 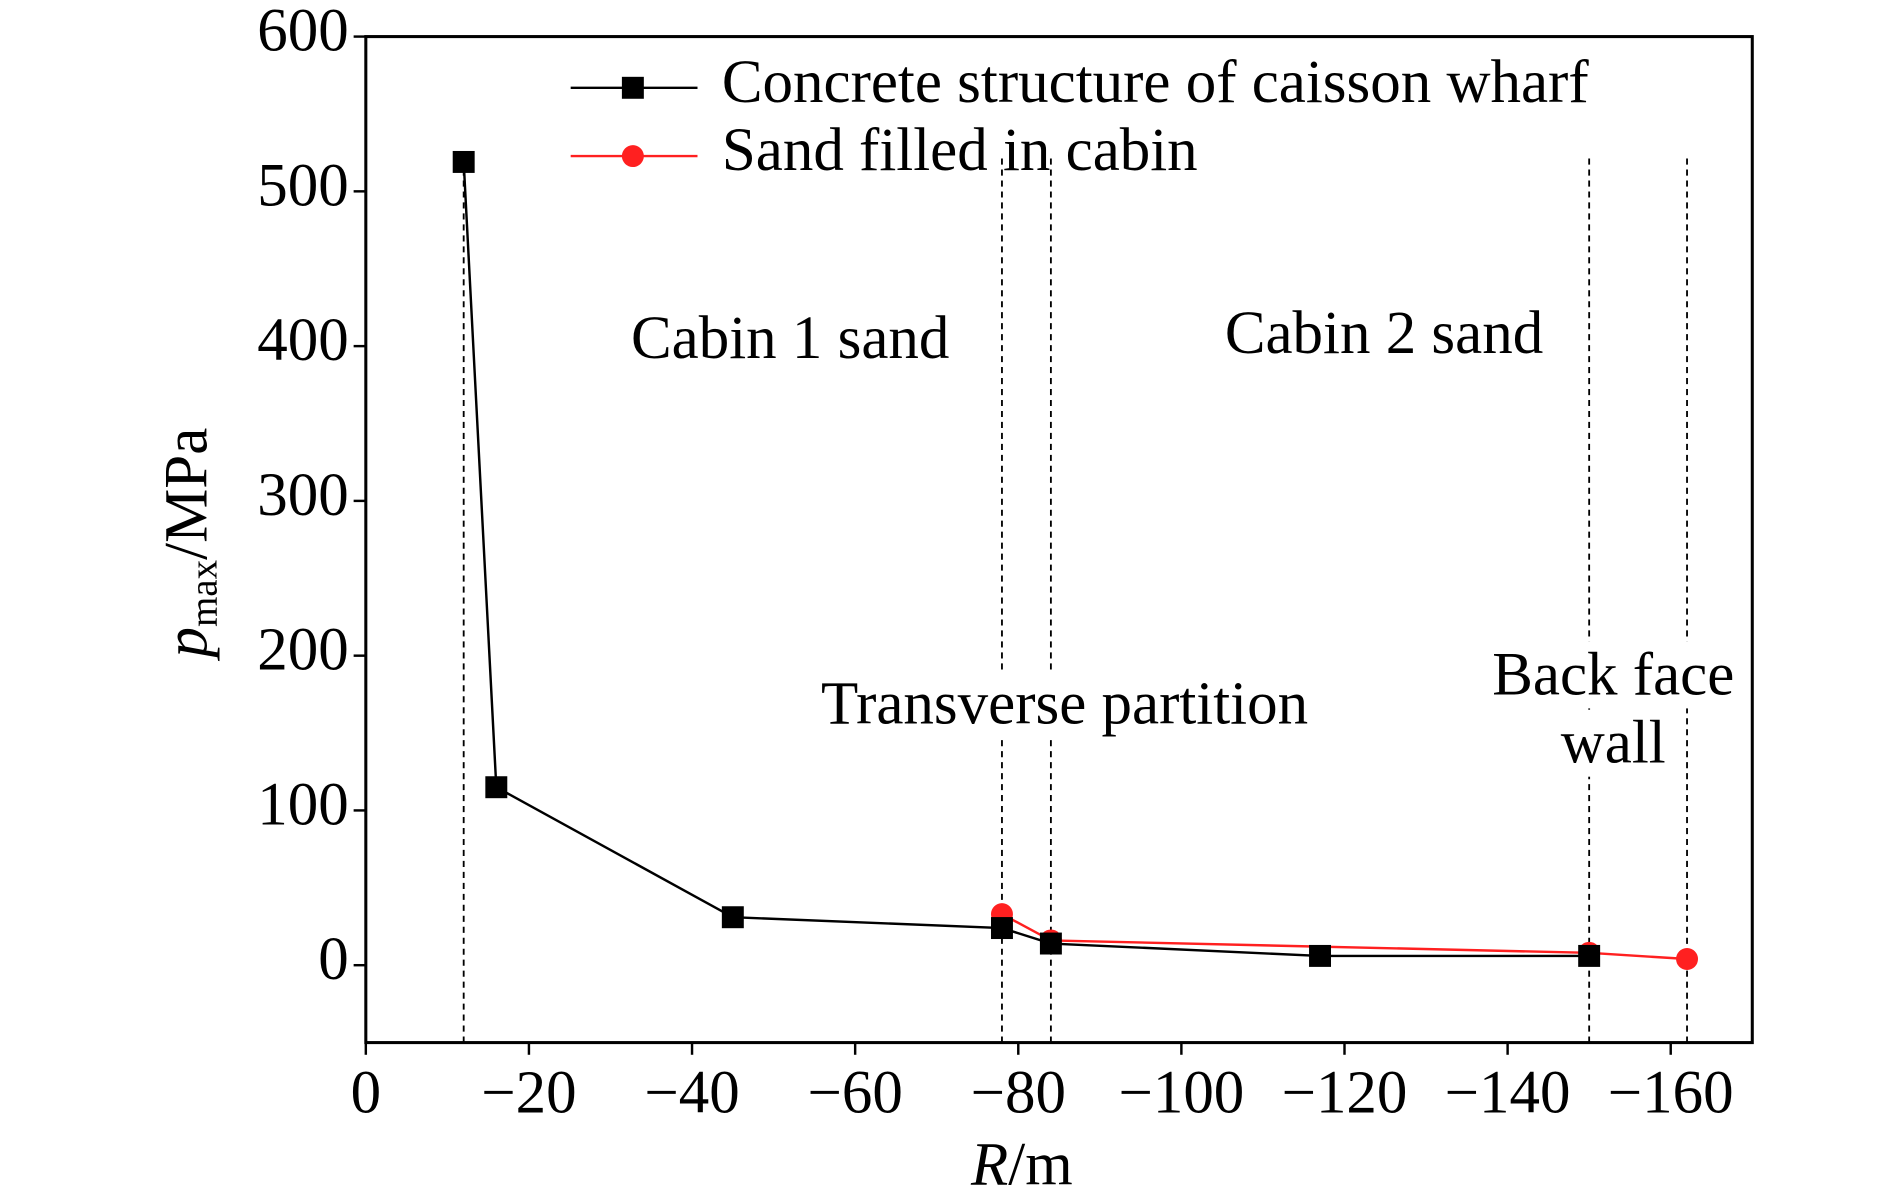 I want to click on y-axis-label: pmax/MPa, so click(x=190, y=545).